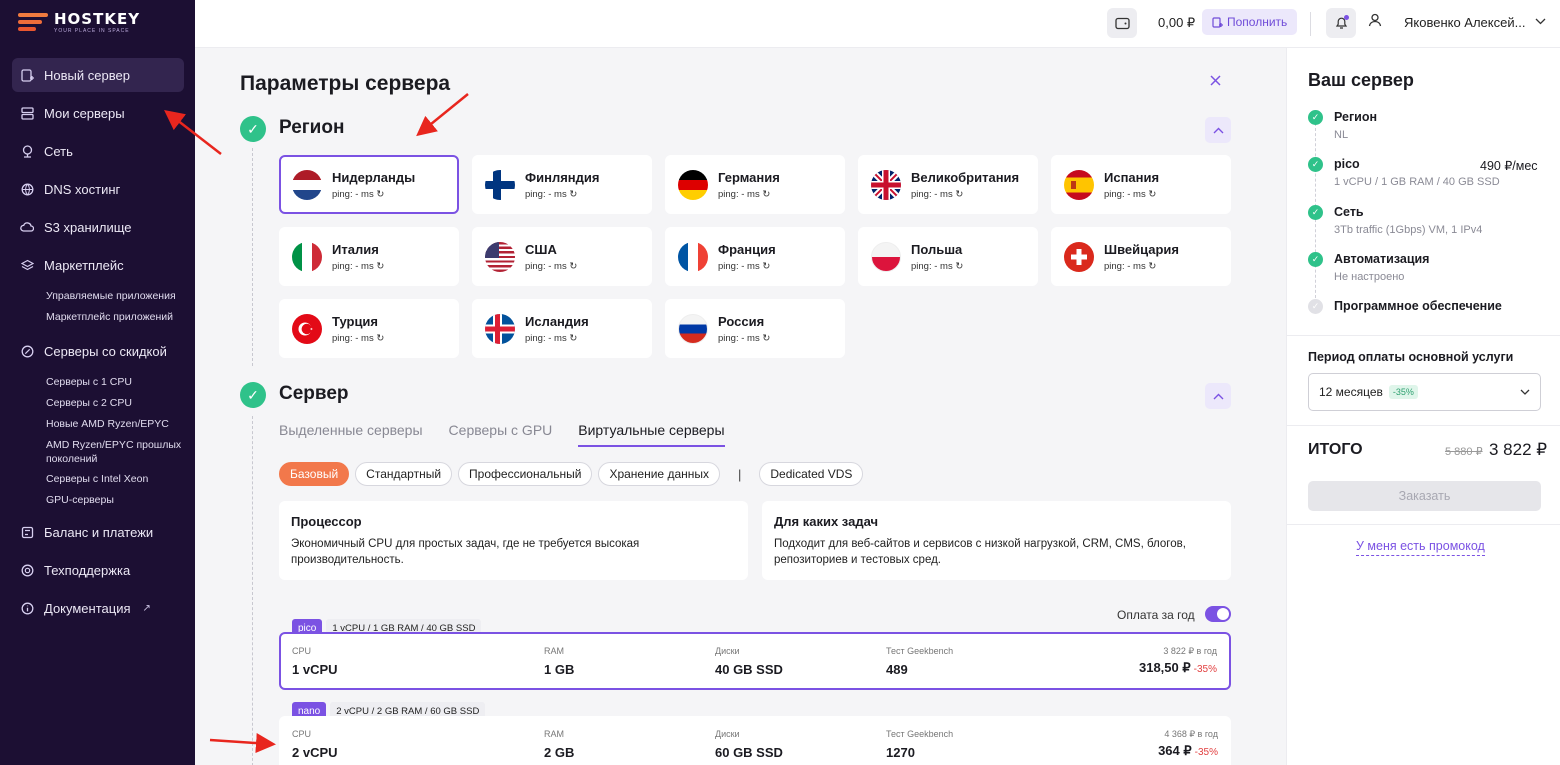 The image size is (1560, 765). Describe the element at coordinates (525, 474) in the screenshot. I see `chip-professional: Профессиональный` at that location.